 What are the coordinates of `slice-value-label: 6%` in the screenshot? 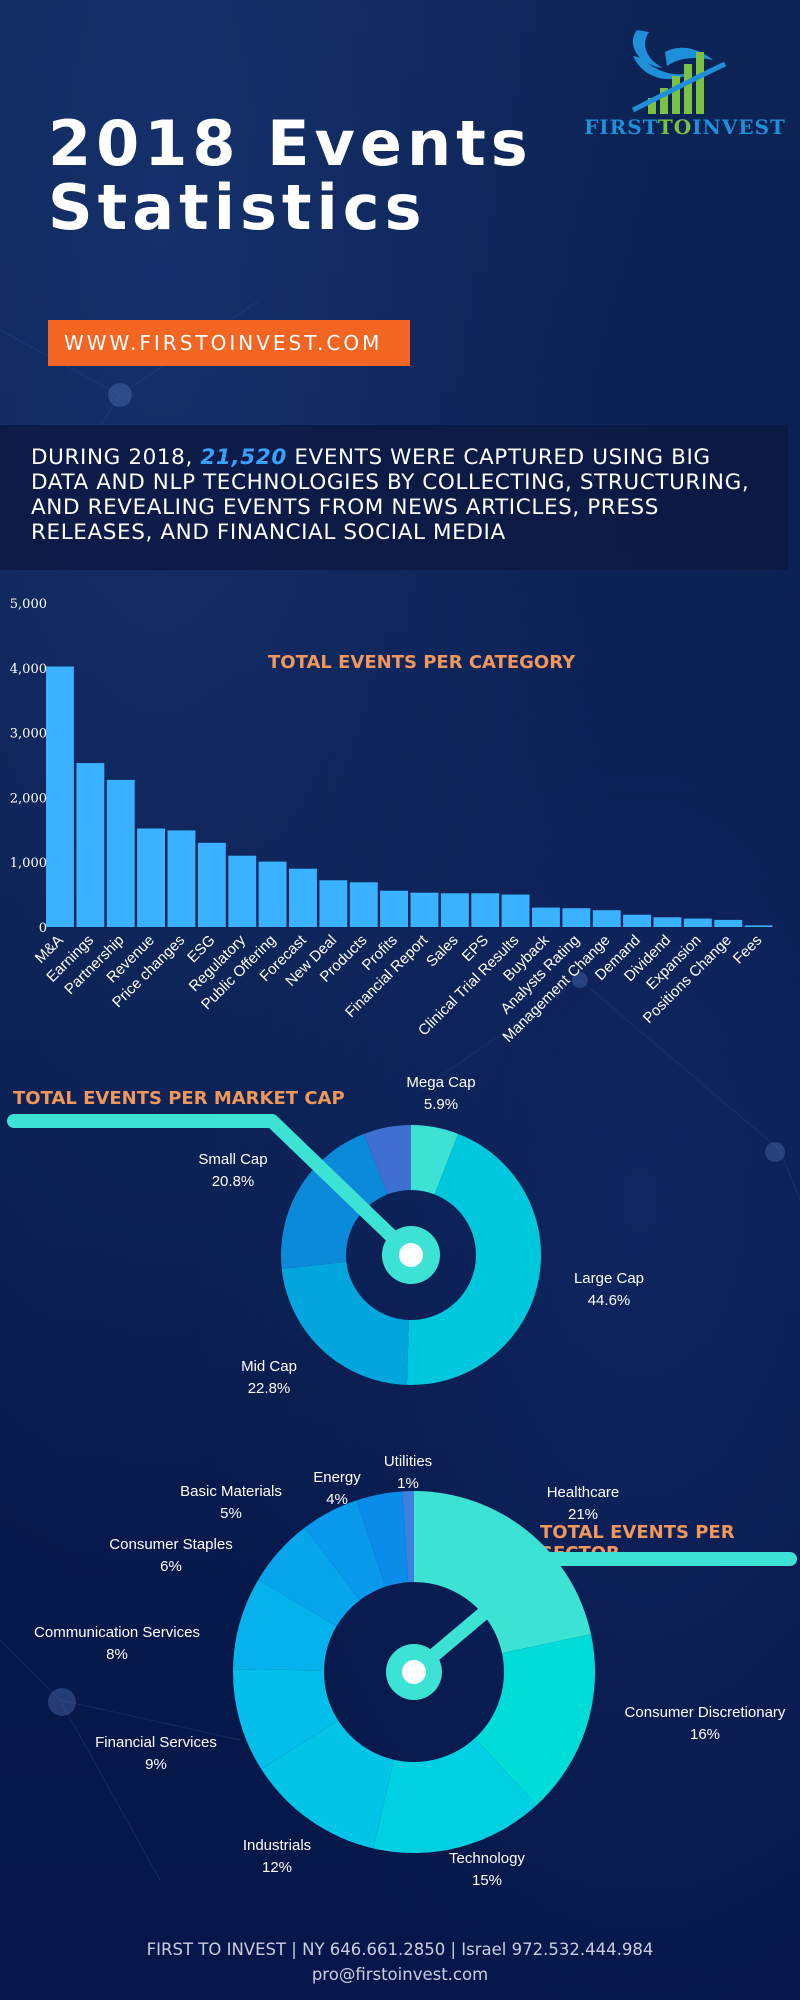 It's located at (171, 1566).